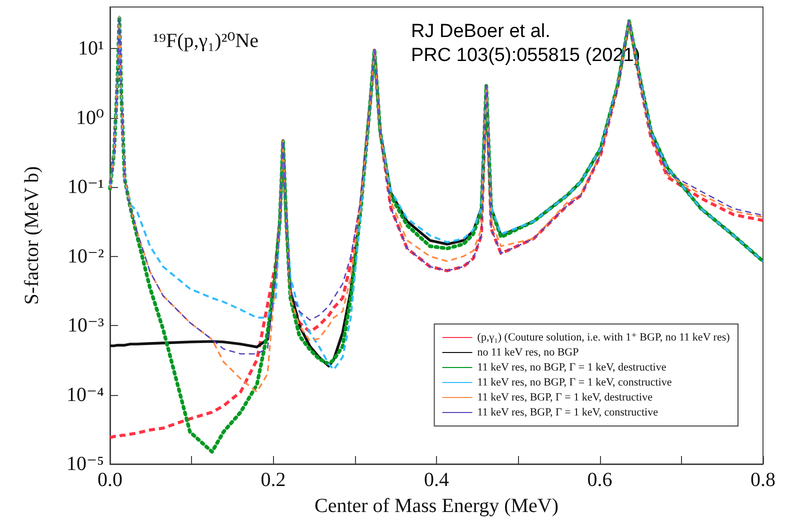 This screenshot has height=522, width=805. I want to click on y-axis-title: S-factor (MeV b), so click(32, 235).